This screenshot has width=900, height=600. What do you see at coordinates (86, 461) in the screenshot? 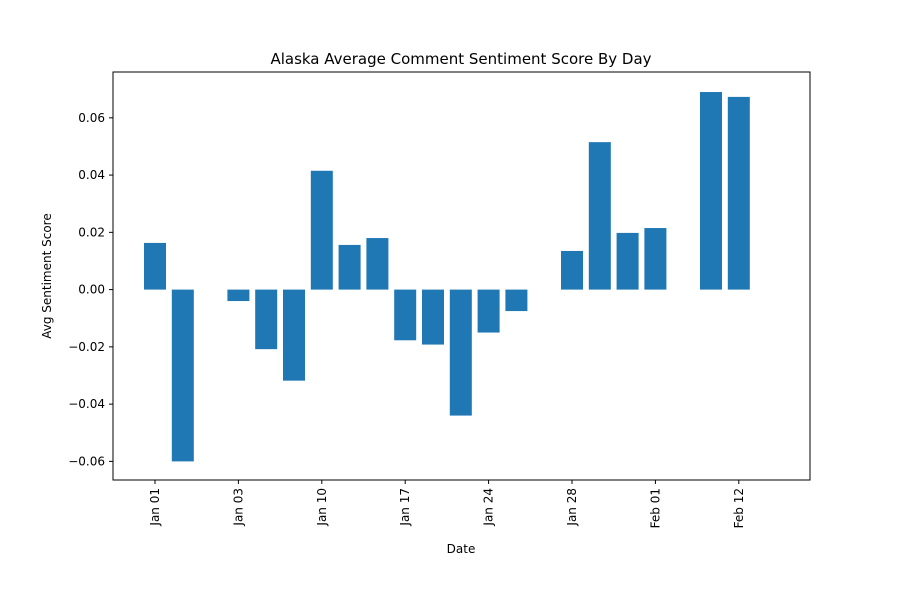
I see `y-tick-label: −0.06` at bounding box center [86, 461].